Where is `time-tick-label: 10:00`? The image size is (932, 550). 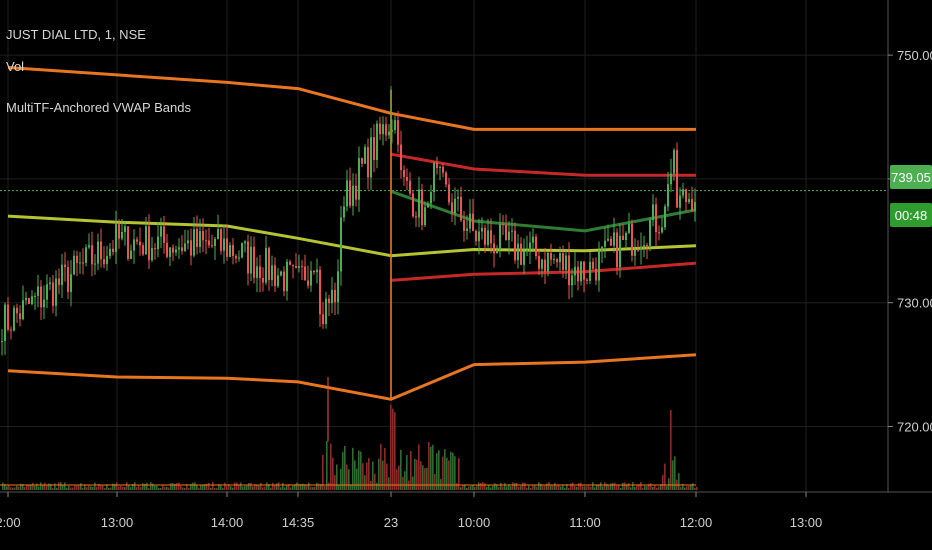
time-tick-label: 10:00 is located at coordinates (474, 522).